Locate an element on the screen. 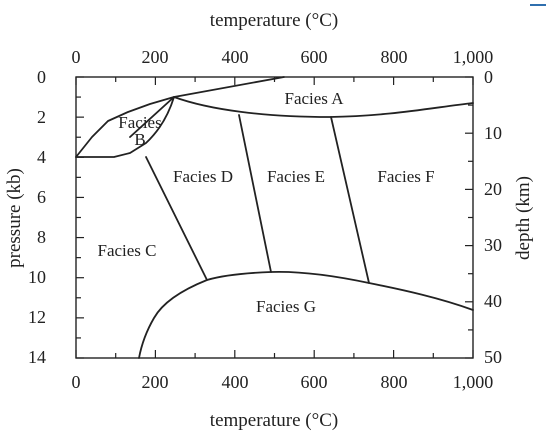 This screenshot has height=433, width=546. bottom-temp-tick-label: 1,000 is located at coordinates (473, 382).